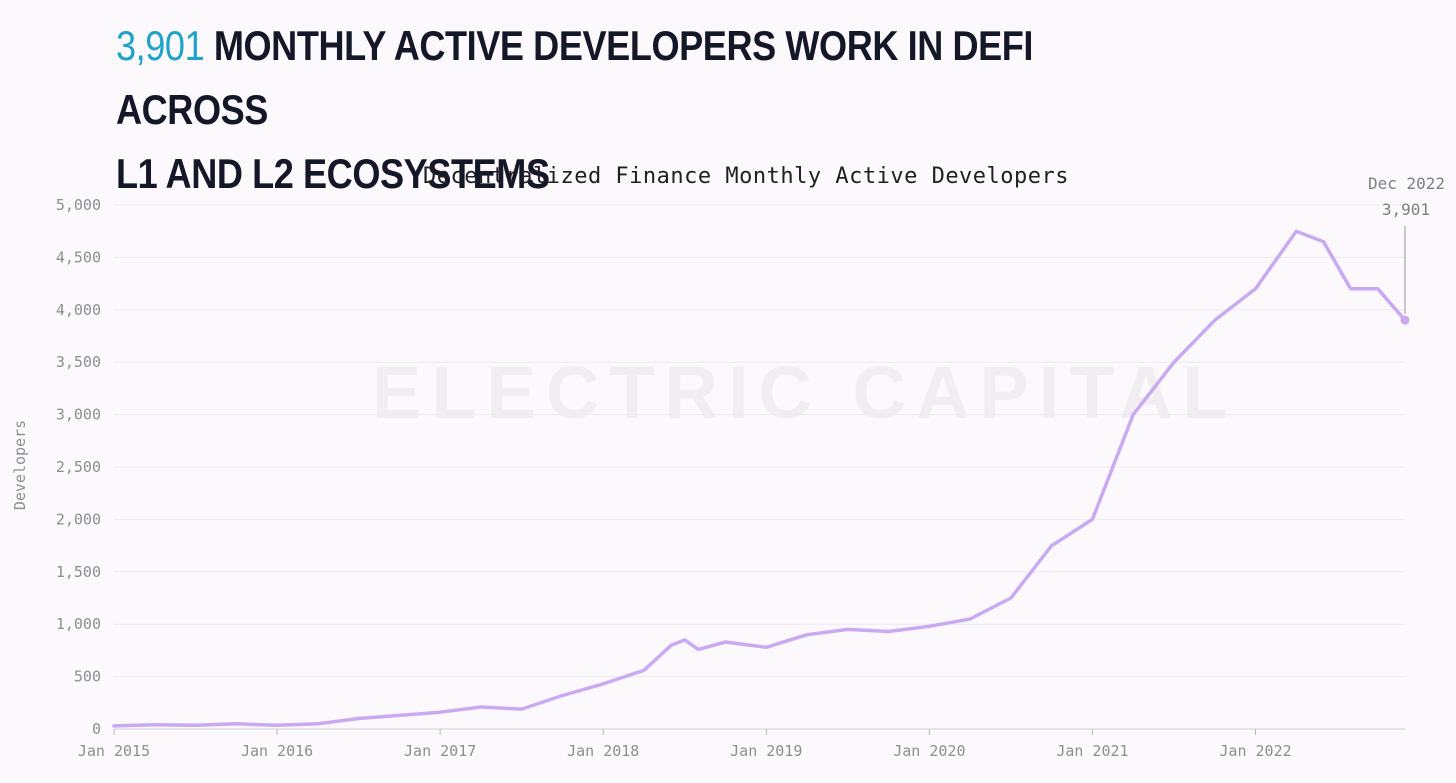 This screenshot has width=1456, height=783. I want to click on headline-line2: L1 AND L2 ECOSYSTEMS, so click(333, 173).